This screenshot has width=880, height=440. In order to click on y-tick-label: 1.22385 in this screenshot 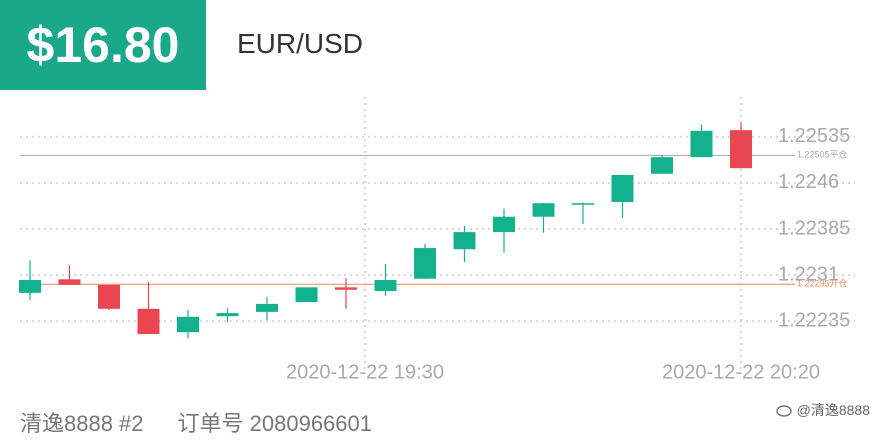, I will do `click(814, 228)`.